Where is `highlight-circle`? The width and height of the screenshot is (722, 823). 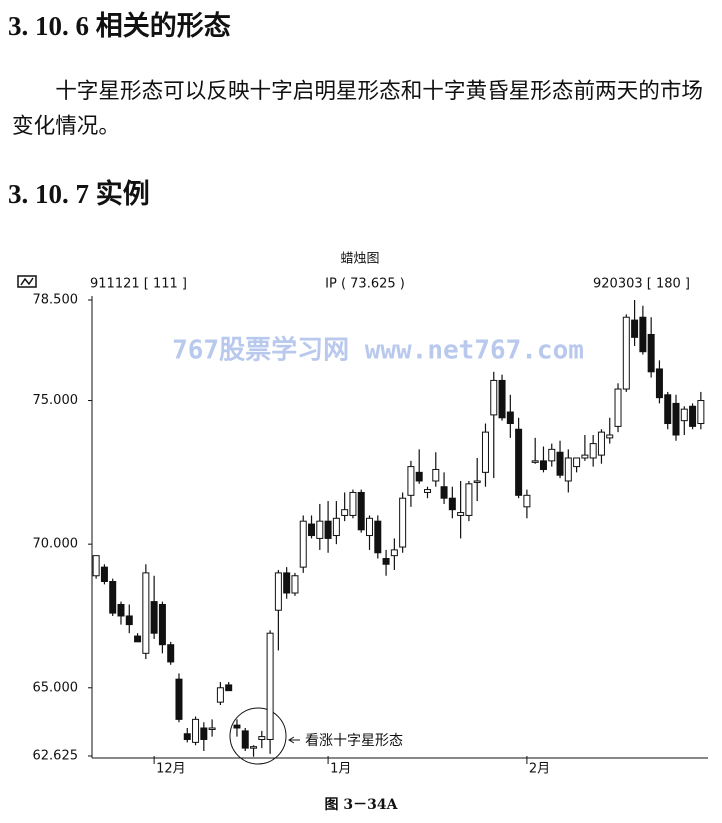 highlight-circle is located at coordinates (258, 736).